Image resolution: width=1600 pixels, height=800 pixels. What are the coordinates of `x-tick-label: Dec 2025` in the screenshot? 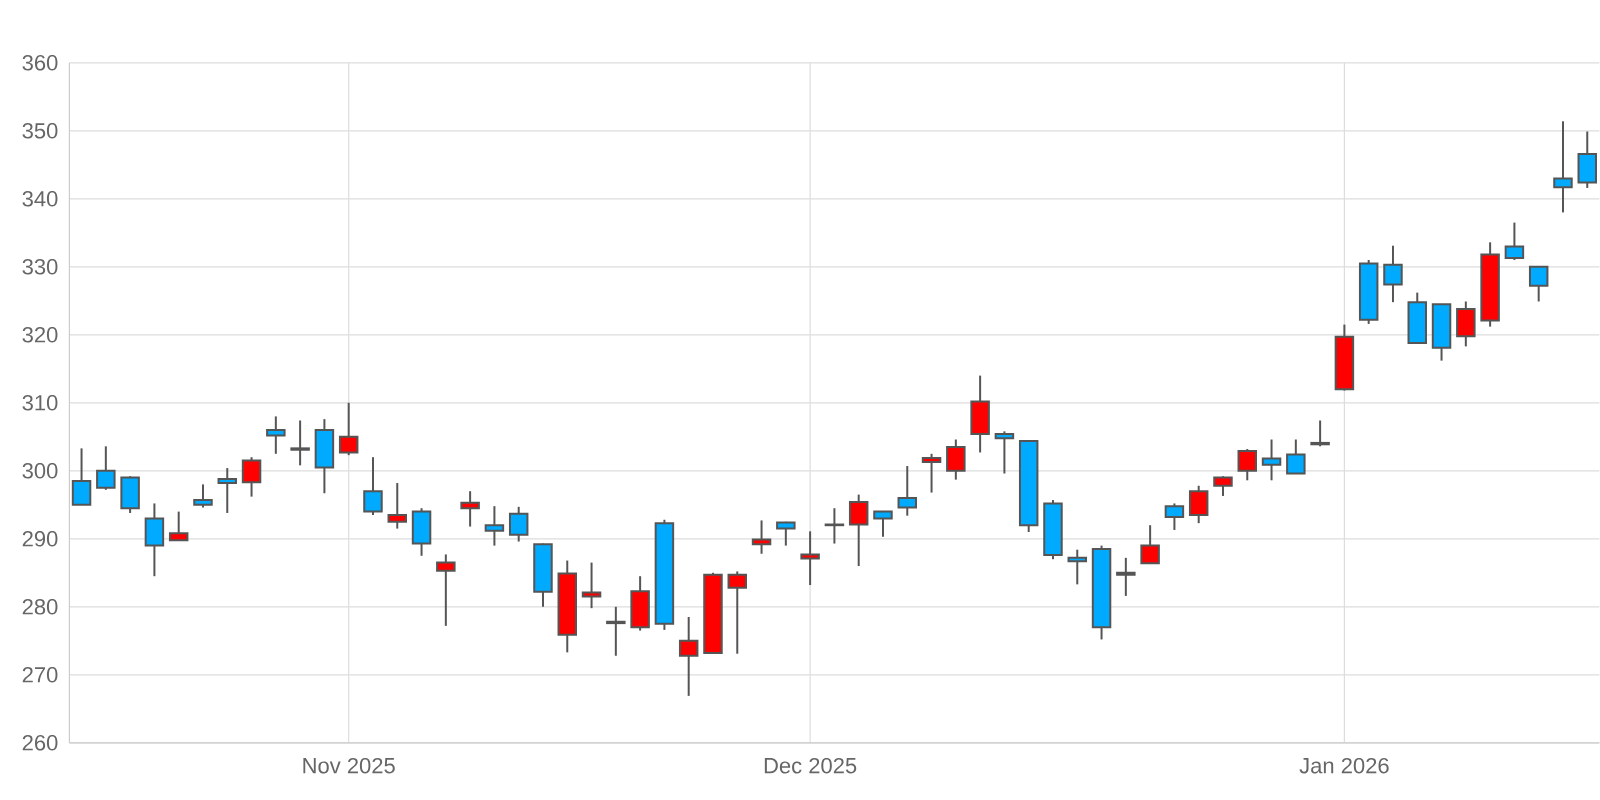 It's located at (810, 765).